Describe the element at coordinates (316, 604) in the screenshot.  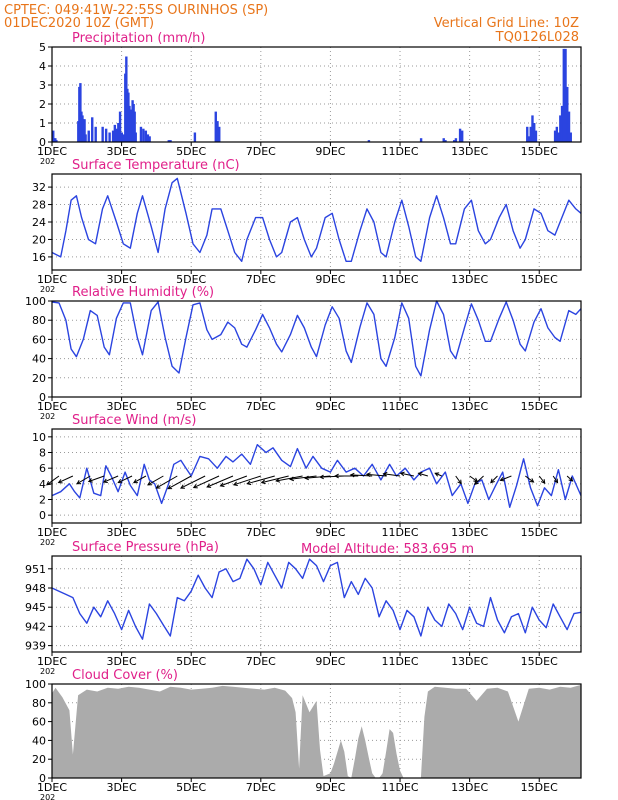
I see `pressure-frame` at that location.